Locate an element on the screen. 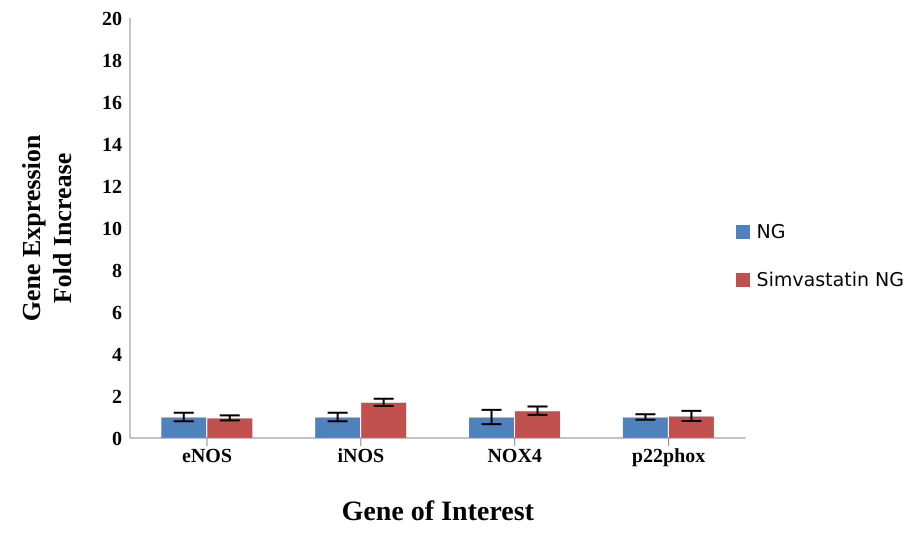 Image resolution: width=914 pixels, height=538 pixels. x-tick-label: eNOS is located at coordinates (207, 456).